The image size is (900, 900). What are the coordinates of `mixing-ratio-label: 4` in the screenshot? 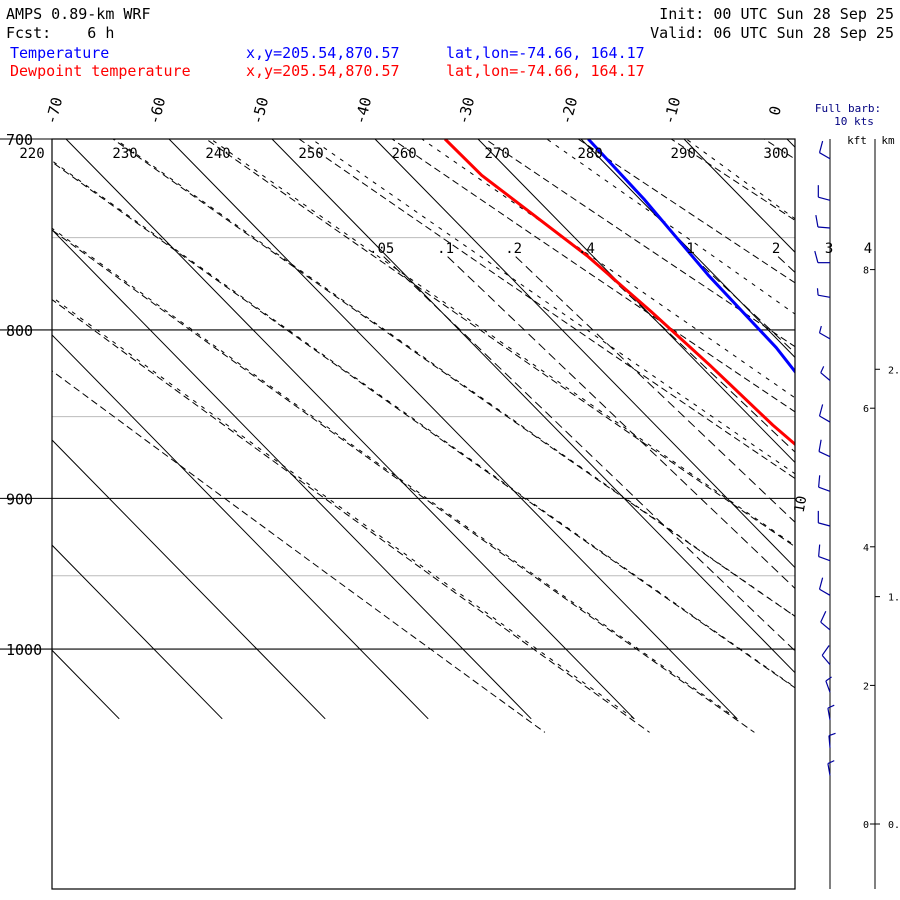 It's located at (868, 249).